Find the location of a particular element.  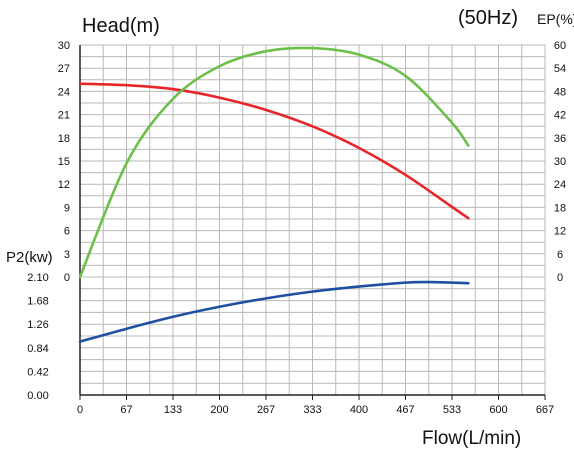

head-tick-label: 30 is located at coordinates (64, 46).